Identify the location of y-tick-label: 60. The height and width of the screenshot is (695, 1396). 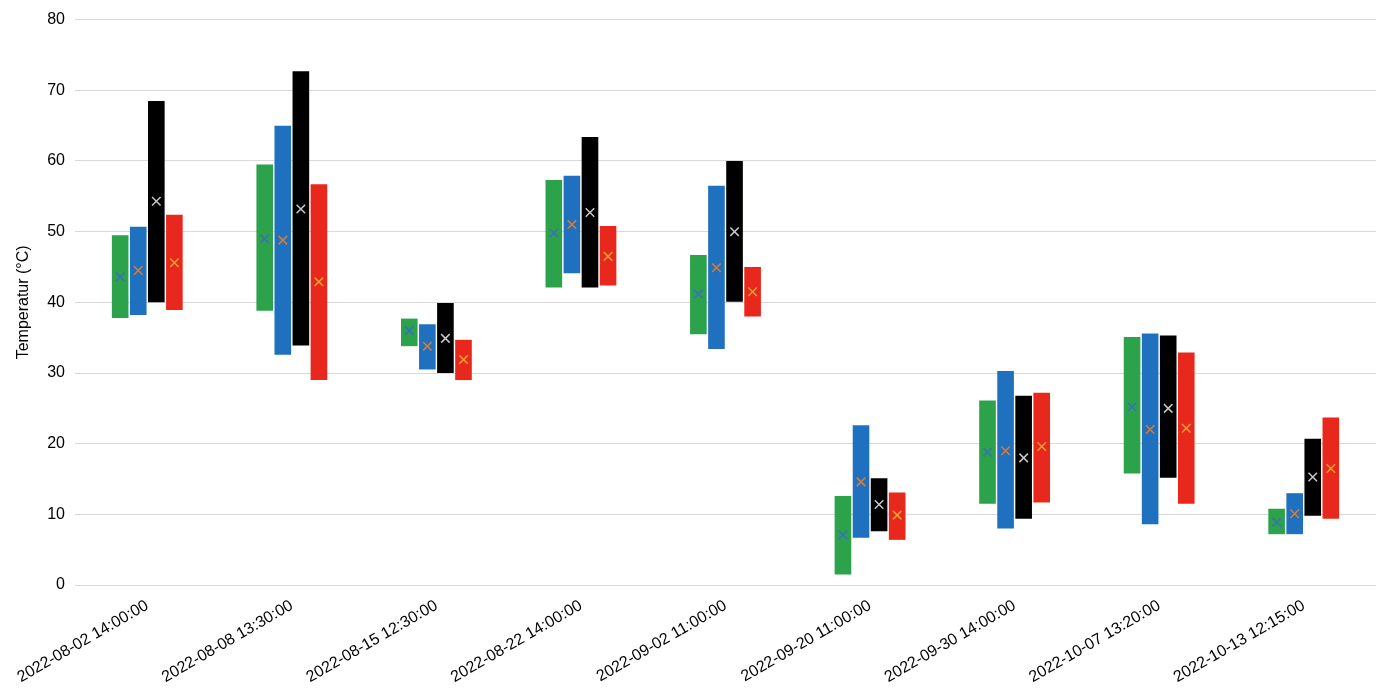
(56, 160).